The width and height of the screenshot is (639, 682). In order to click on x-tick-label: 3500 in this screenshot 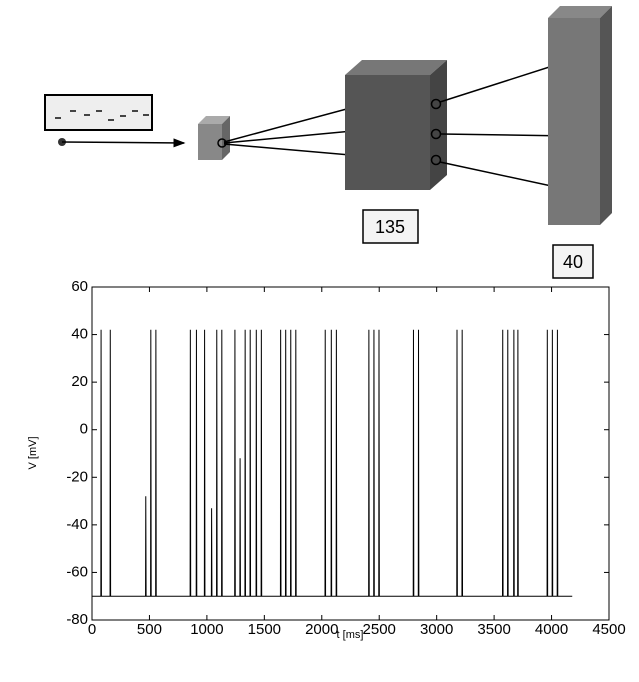, I will do `click(493, 629)`.